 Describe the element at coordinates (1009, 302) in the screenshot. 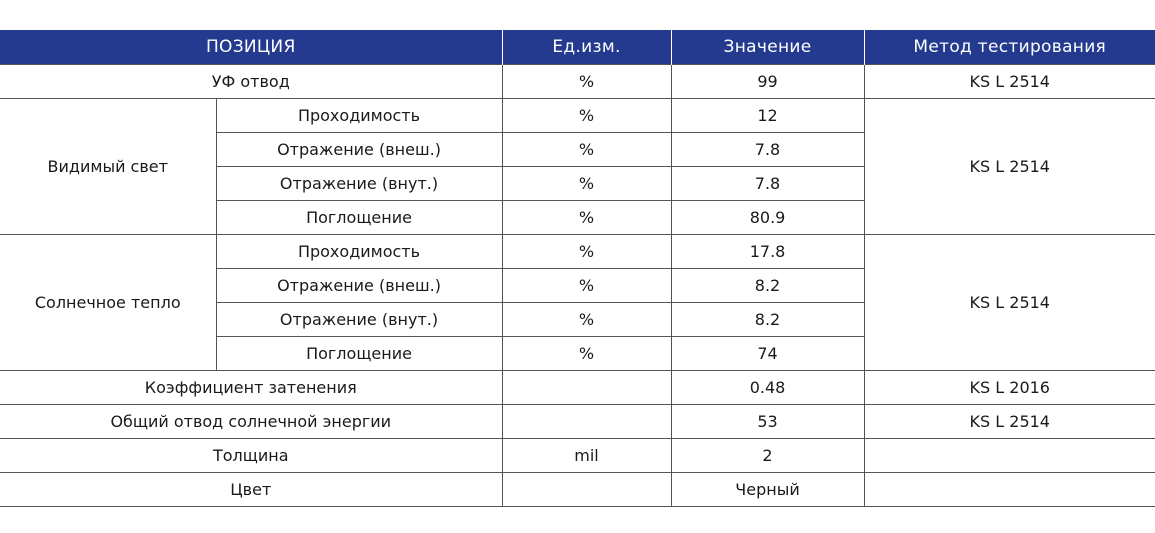

I see `group-method-solar: KS L 2514` at that location.